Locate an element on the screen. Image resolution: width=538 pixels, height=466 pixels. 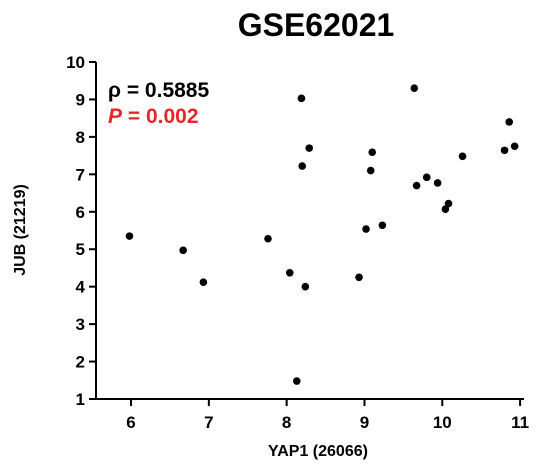
chart-title: GSE62021 is located at coordinates (316, 25).